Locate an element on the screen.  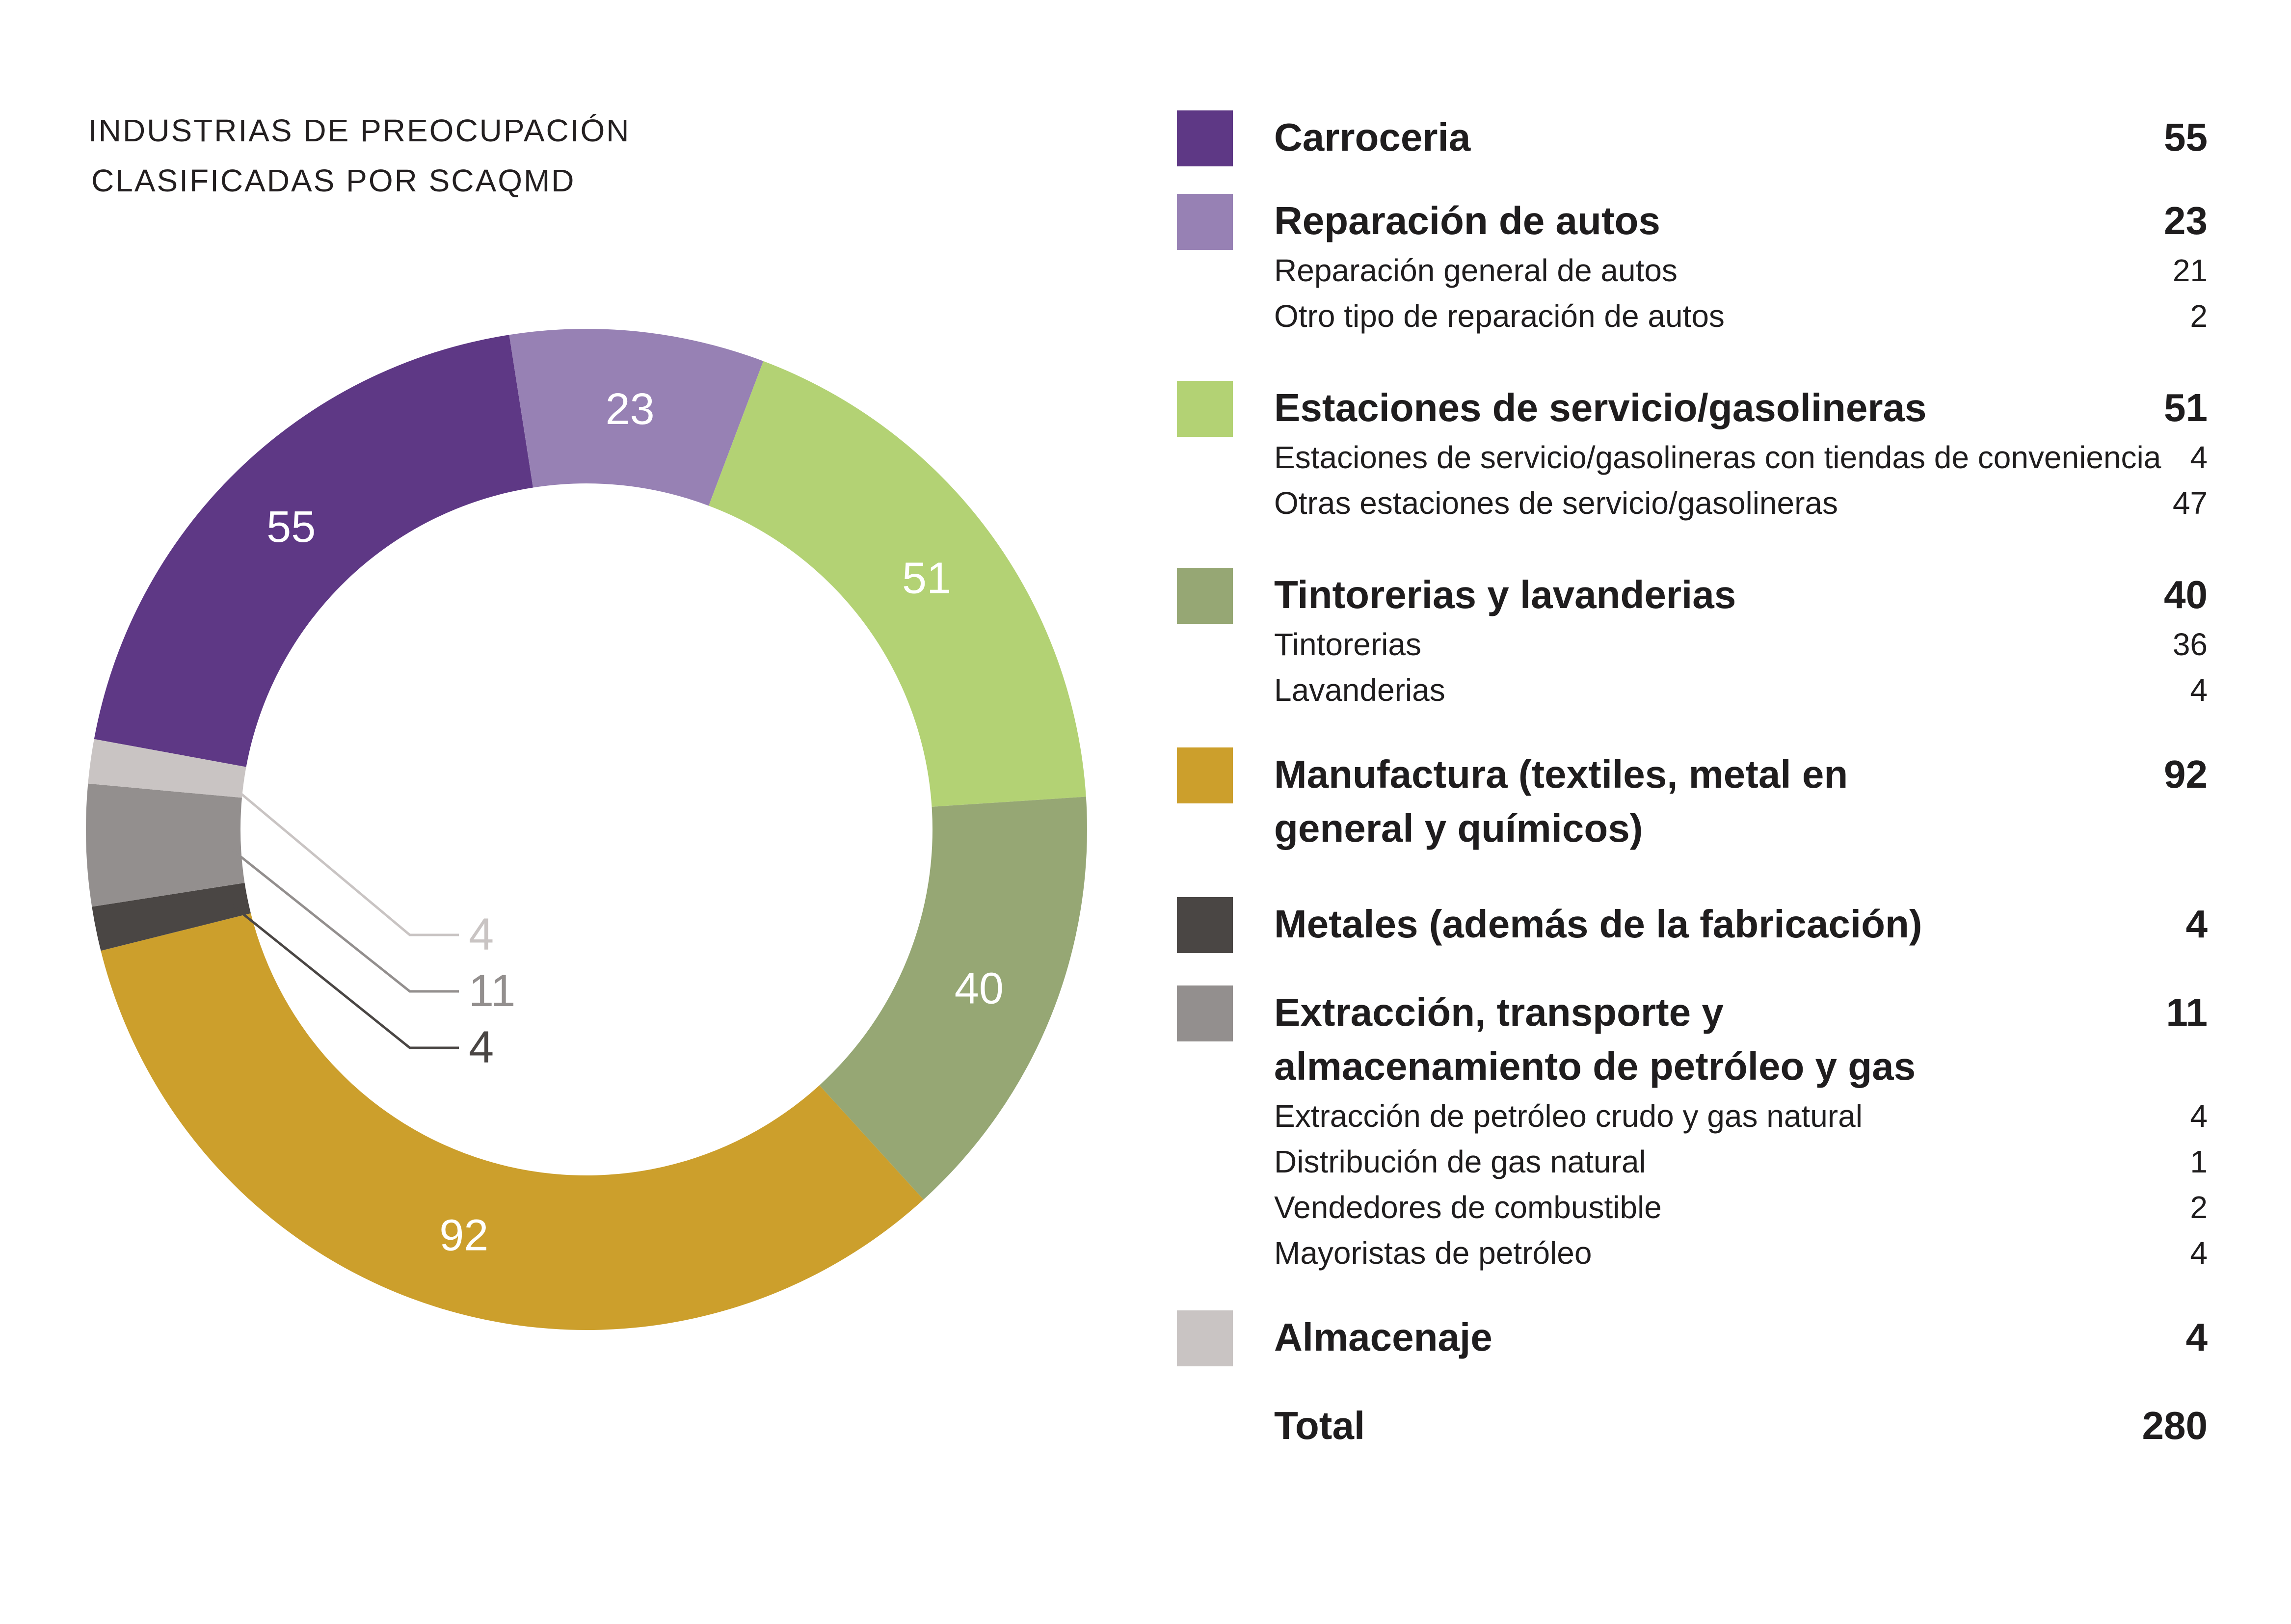
donut-slice-carroceria is located at coordinates (313, 551).